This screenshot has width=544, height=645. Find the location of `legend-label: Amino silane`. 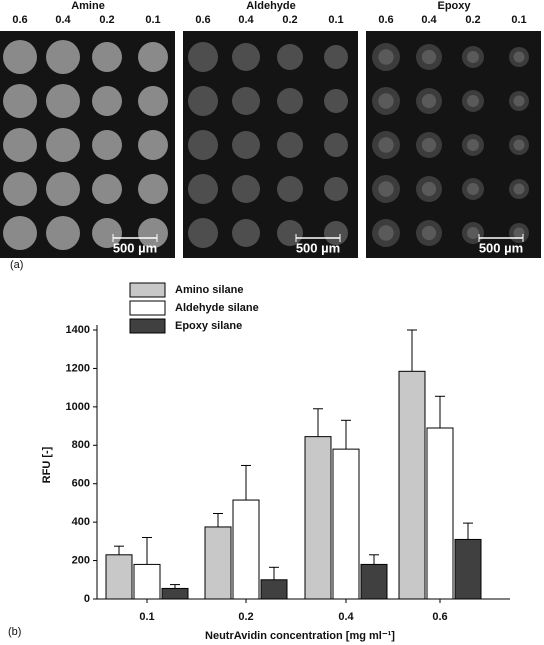

legend-label: Amino silane is located at coordinates (209, 290).